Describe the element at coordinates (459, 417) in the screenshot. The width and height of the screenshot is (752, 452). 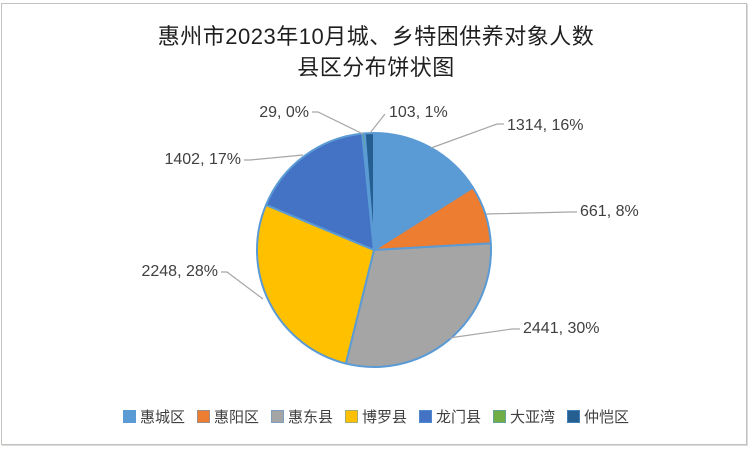
I see `legend-label-龙门县: 龙门县` at that location.